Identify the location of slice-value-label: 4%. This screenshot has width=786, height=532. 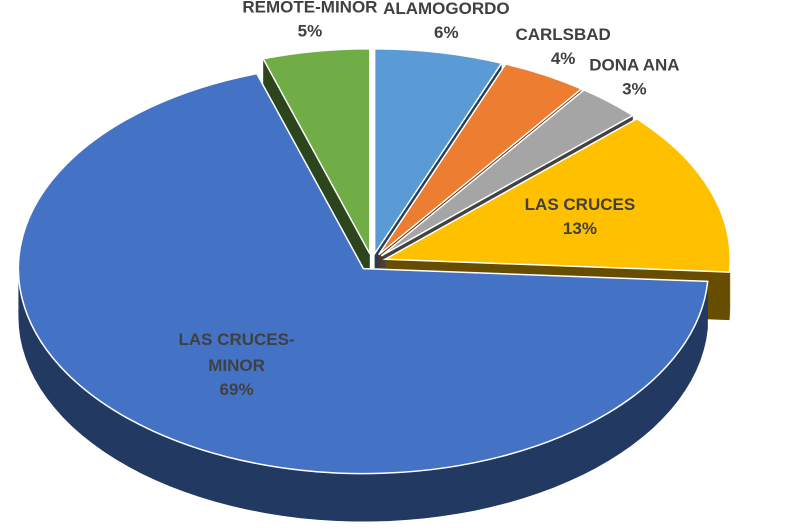
(563, 58).